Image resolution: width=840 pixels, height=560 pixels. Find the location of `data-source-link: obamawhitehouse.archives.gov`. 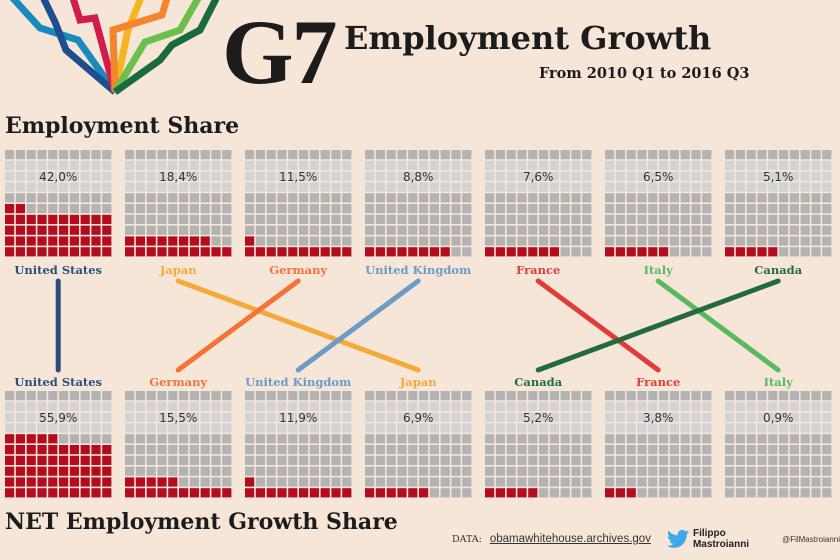

data-source-link: obamawhitehouse.archives.gov is located at coordinates (570, 539).